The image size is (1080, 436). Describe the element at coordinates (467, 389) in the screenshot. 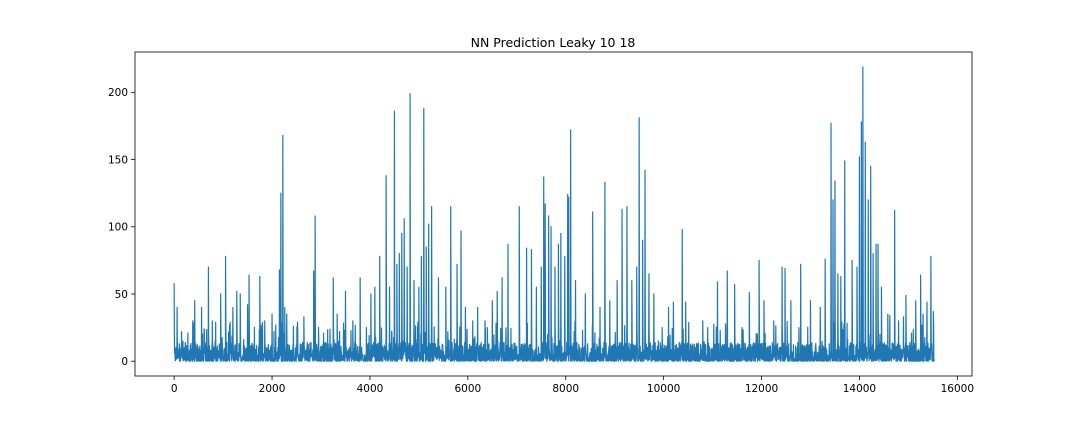

I see `x-tick-label: 6000` at that location.